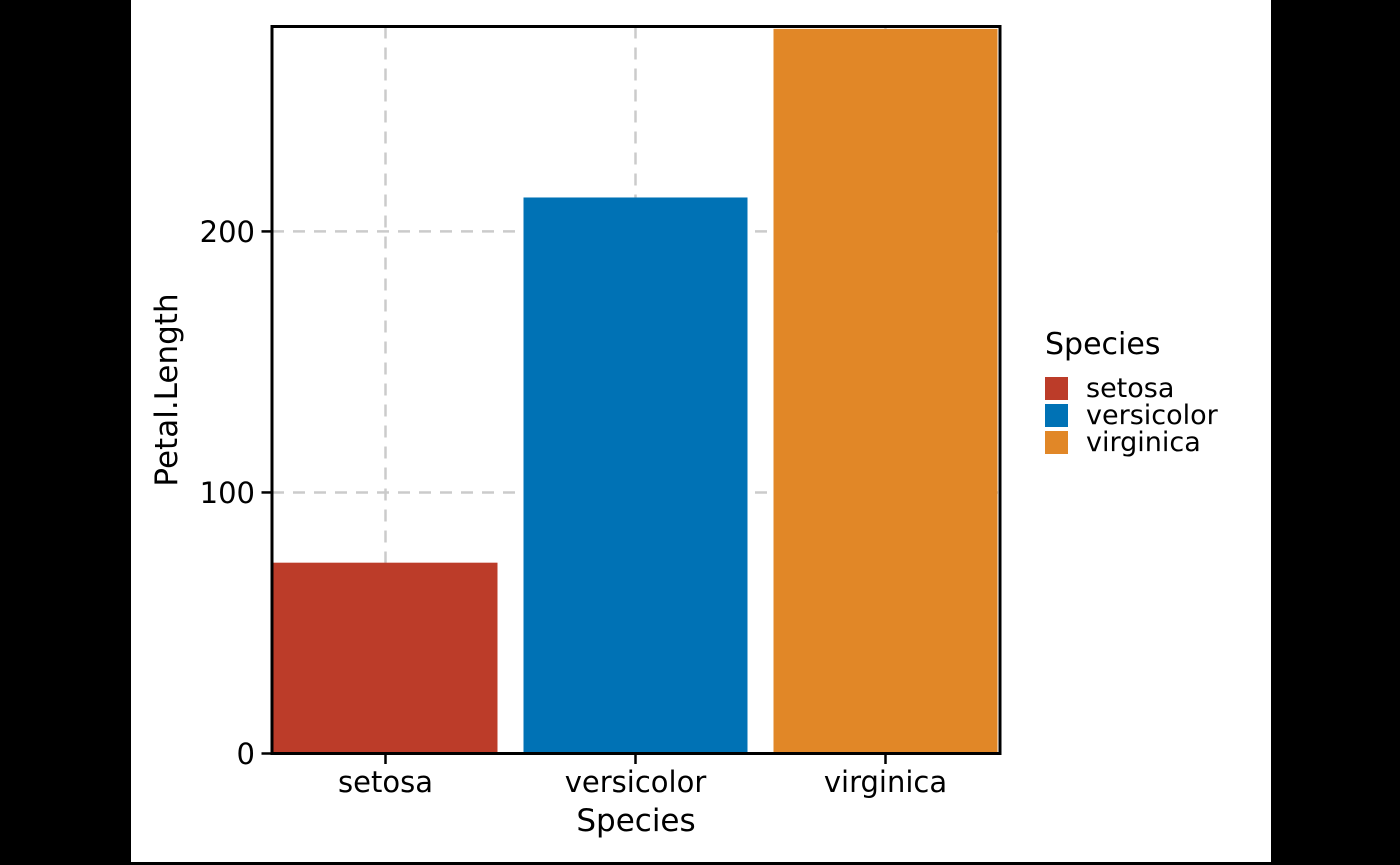 This screenshot has width=1400, height=865. Describe the element at coordinates (385, 658) in the screenshot. I see `bar-setosa` at that location.